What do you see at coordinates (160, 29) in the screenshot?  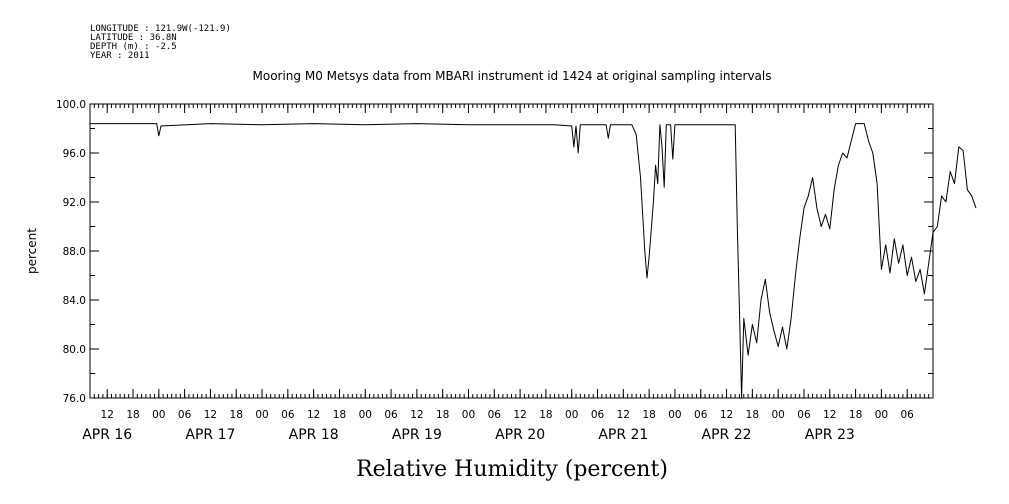 I see `longitude-text: LONGITUDE : 121.9W(-121.9)` at bounding box center [160, 29].